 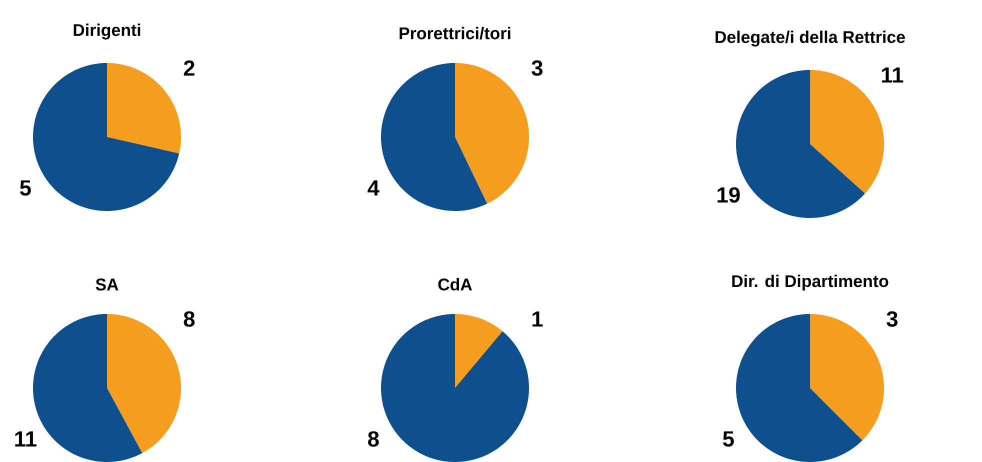 What do you see at coordinates (729, 195) in the screenshot?
I see `data-label: 19` at bounding box center [729, 195].